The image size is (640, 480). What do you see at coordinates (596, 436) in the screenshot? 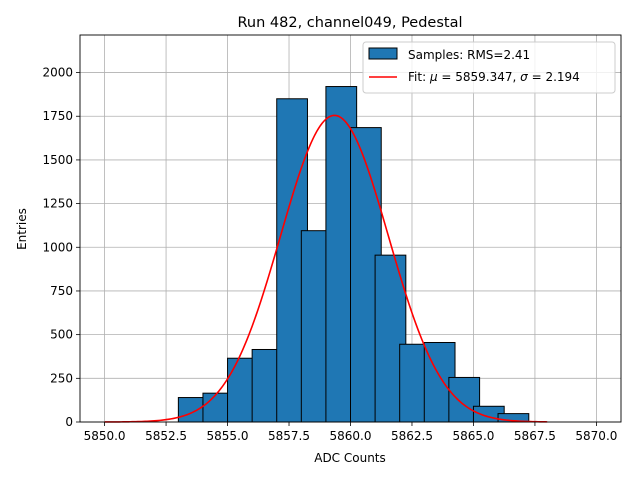
I see `x-tick-label: 5870.0` at bounding box center [596, 436].